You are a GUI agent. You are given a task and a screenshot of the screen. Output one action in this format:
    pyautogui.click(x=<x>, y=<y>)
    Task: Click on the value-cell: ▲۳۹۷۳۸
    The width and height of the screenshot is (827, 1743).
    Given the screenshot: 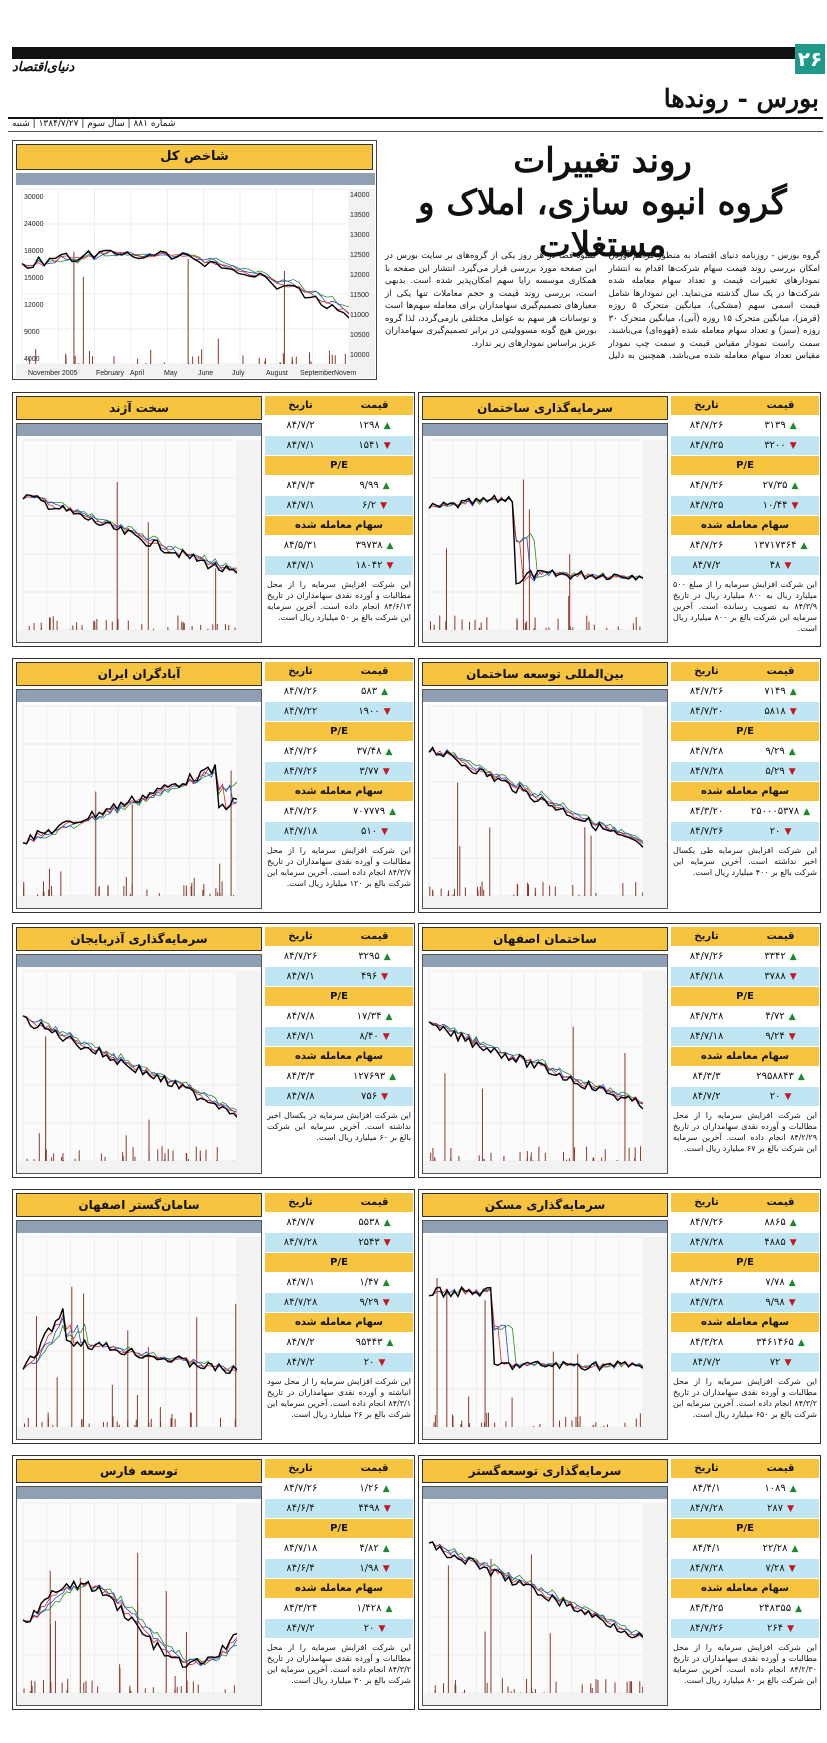 What is the action you would take?
    pyautogui.click(x=374, y=545)
    